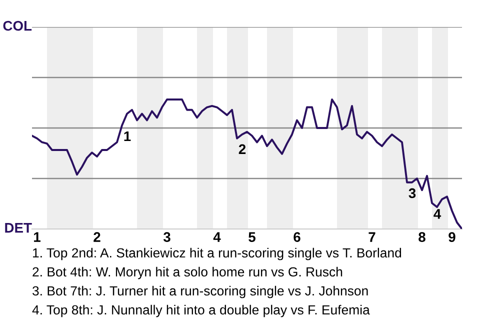 Image resolution: width=480 pixels, height=320 pixels. What do you see at coordinates (452, 237) in the screenshot?
I see `x-tick-label: 9` at bounding box center [452, 237].